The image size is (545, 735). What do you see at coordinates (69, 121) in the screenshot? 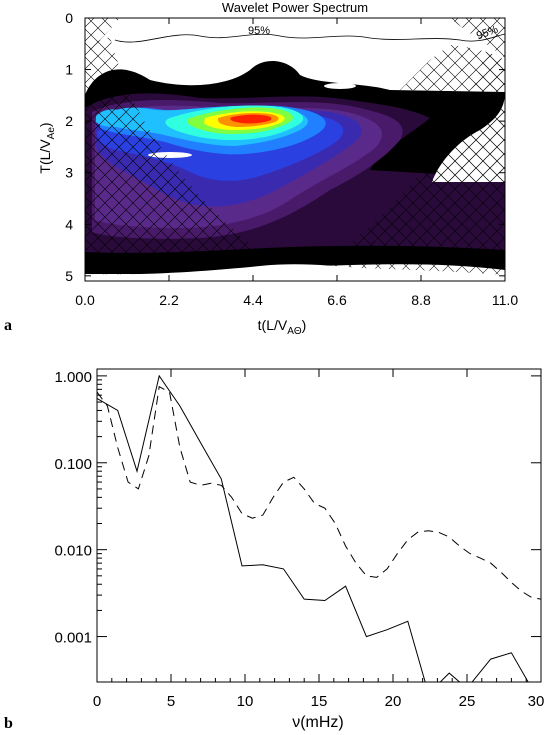
I see `panel-a-y-tick-label: 2` at bounding box center [69, 121].